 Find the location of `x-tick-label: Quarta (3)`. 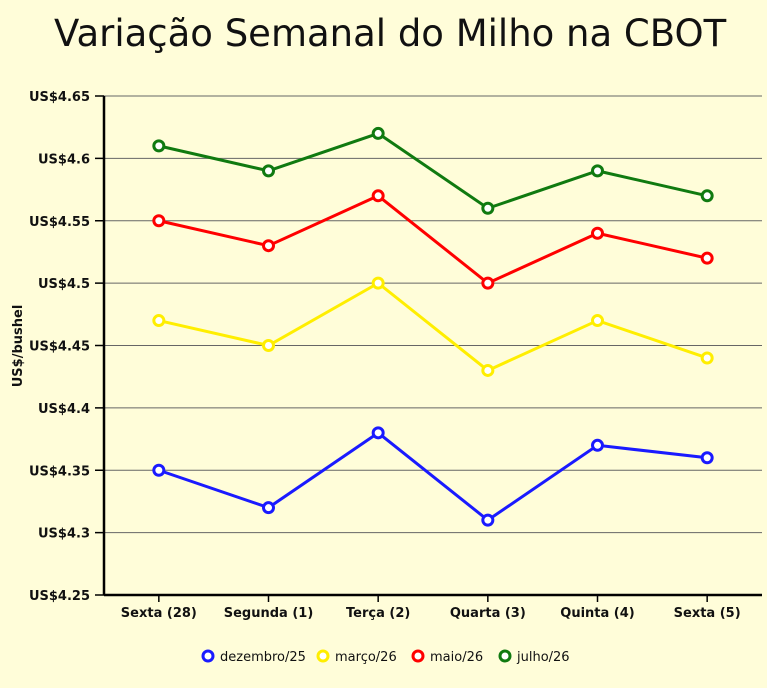

x-tick-label: Quarta (3) is located at coordinates (488, 613).